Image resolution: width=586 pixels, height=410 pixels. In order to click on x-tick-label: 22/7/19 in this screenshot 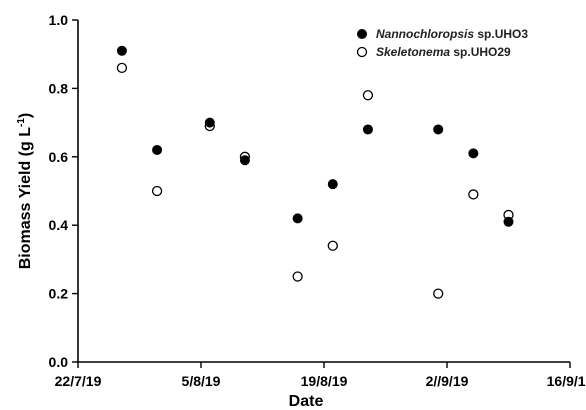, I will do `click(78, 381)`.